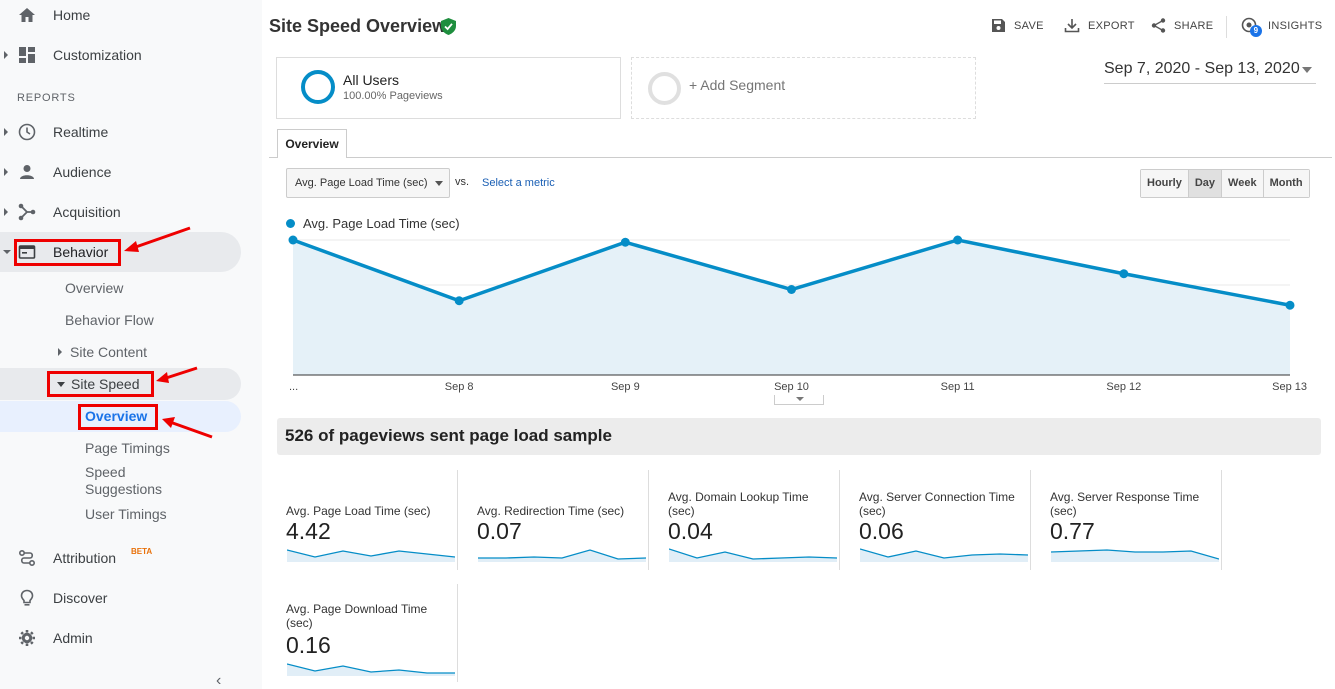  I want to click on vs-label: vs., so click(462, 182).